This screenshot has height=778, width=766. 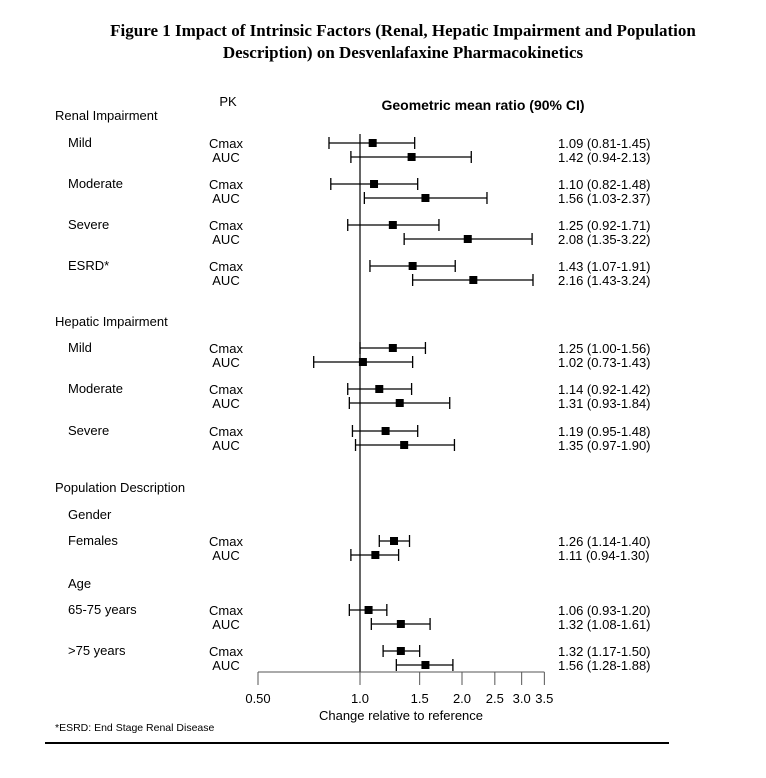 I want to click on section-label: Hepatic Impairment, so click(x=111, y=321).